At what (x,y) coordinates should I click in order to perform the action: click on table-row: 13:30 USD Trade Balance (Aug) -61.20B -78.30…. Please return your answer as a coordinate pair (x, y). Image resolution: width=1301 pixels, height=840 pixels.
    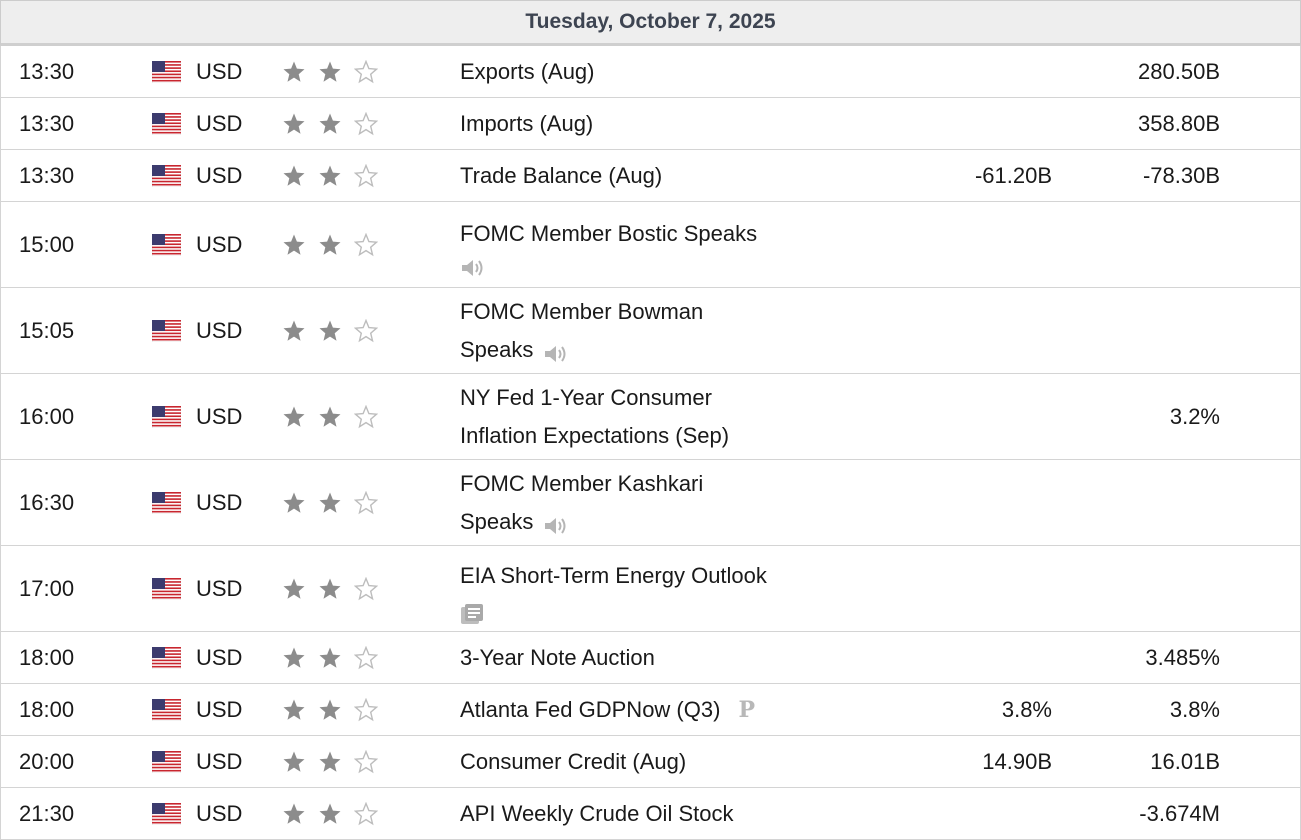
    Looking at the image, I should click on (650, 176).